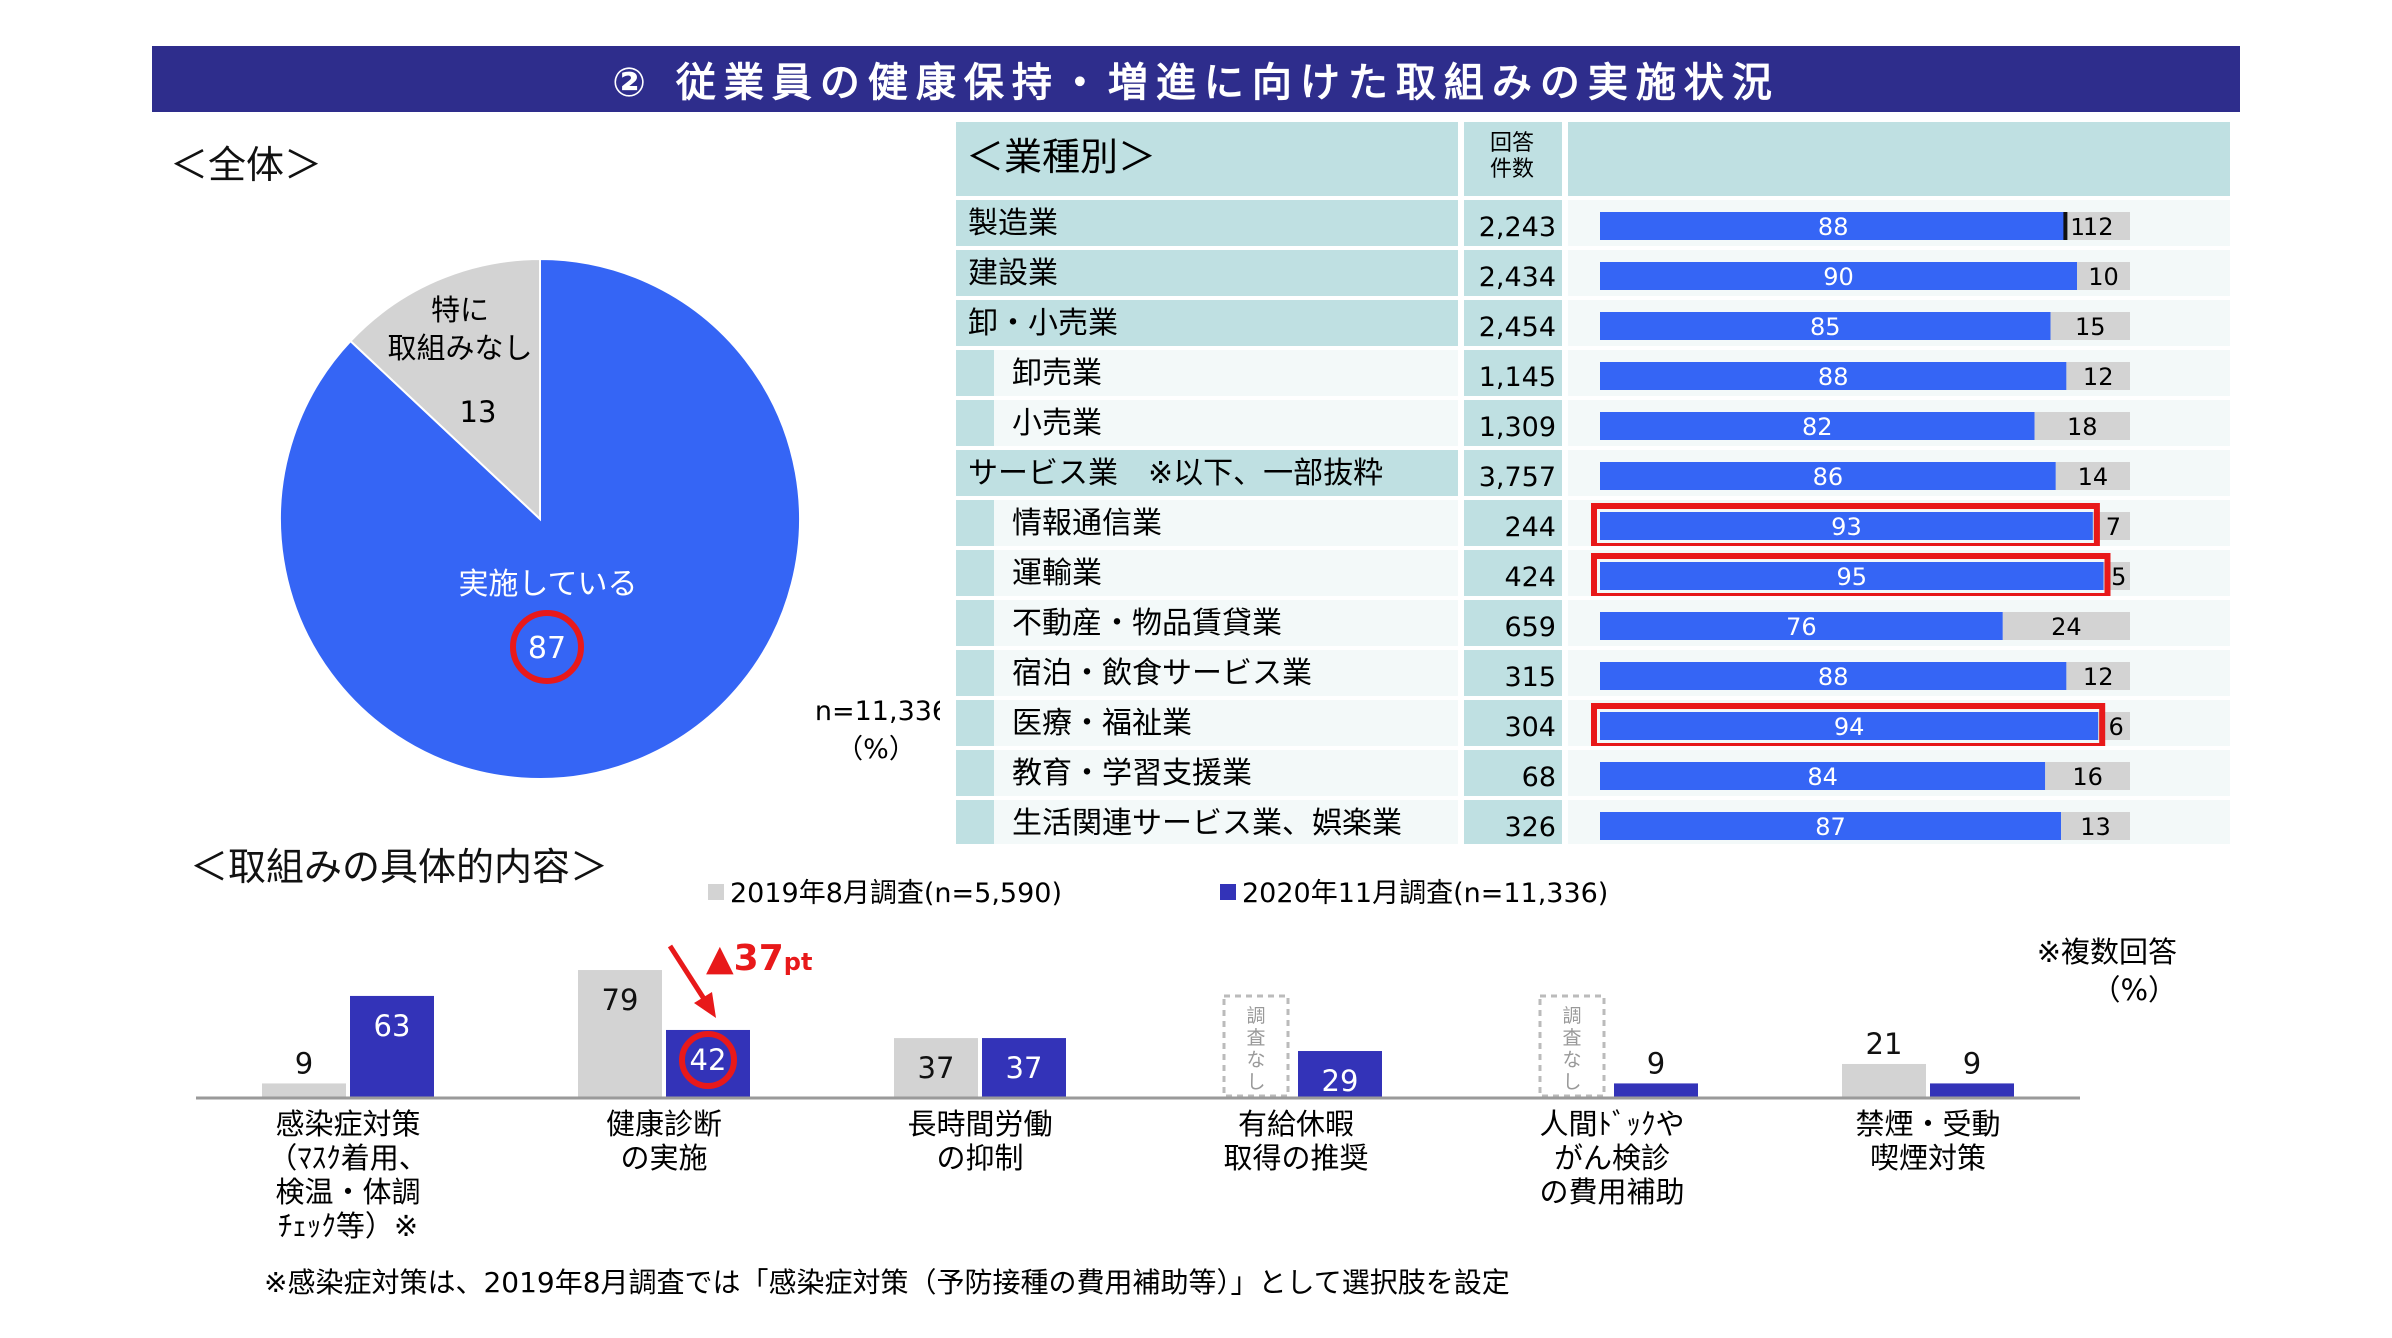 The image size is (2392, 1338). What do you see at coordinates (1517, 477) in the screenshot?
I see `response-count: 3,757` at bounding box center [1517, 477].